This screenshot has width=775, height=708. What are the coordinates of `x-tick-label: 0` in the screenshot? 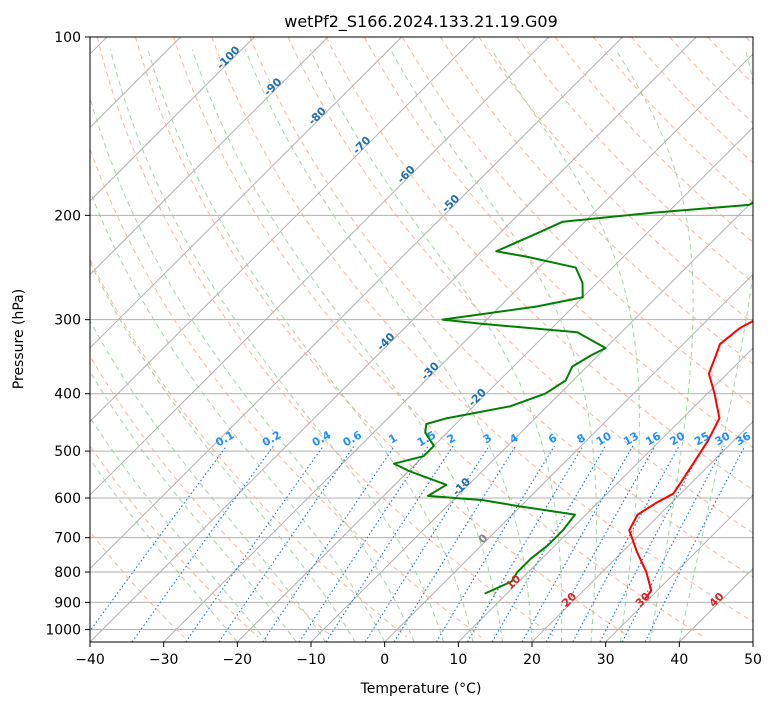 It's located at (384, 660).